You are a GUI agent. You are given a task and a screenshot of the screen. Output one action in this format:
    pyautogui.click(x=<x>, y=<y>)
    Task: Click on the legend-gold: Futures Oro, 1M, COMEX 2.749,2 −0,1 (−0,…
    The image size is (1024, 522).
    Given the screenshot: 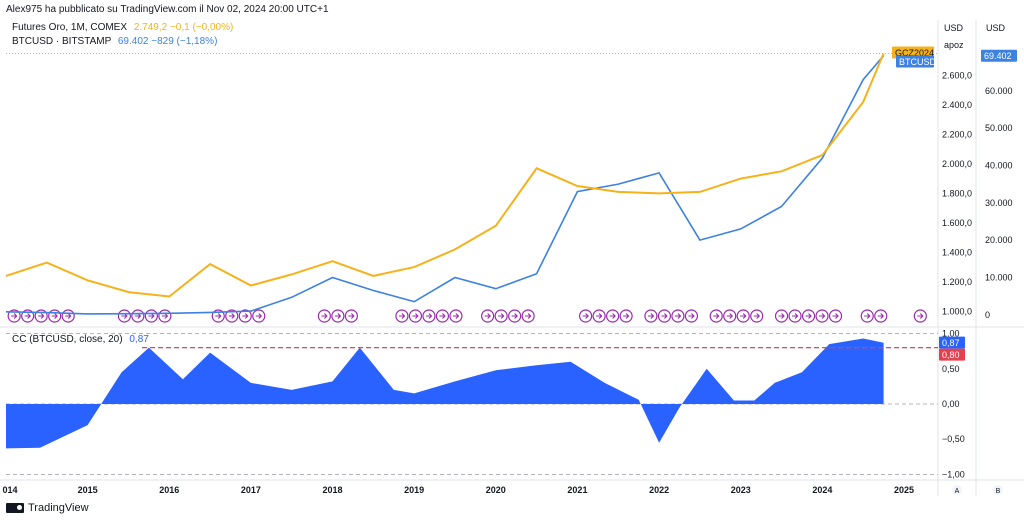 What is the action you would take?
    pyautogui.click(x=122, y=27)
    